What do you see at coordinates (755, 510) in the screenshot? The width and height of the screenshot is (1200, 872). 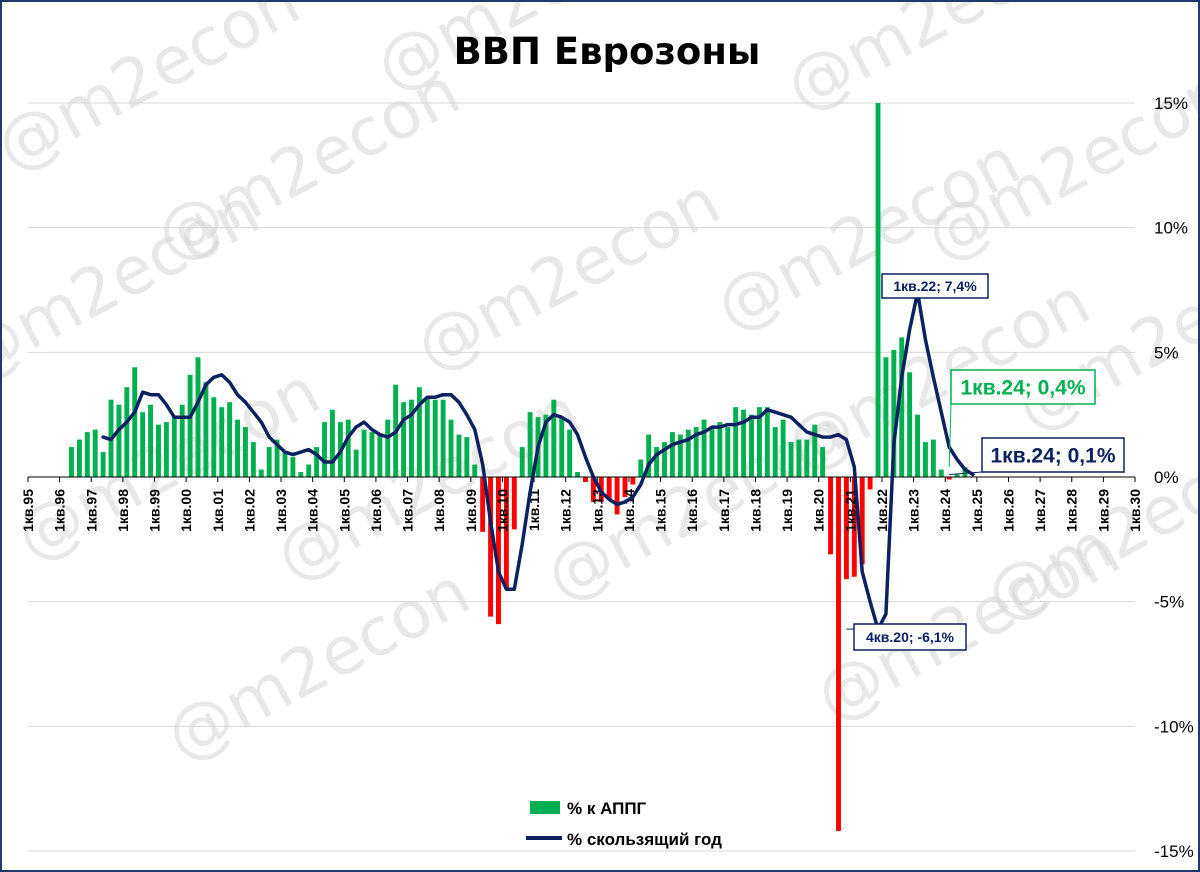 I see `x-tick-label: 1кв.18` at bounding box center [755, 510].